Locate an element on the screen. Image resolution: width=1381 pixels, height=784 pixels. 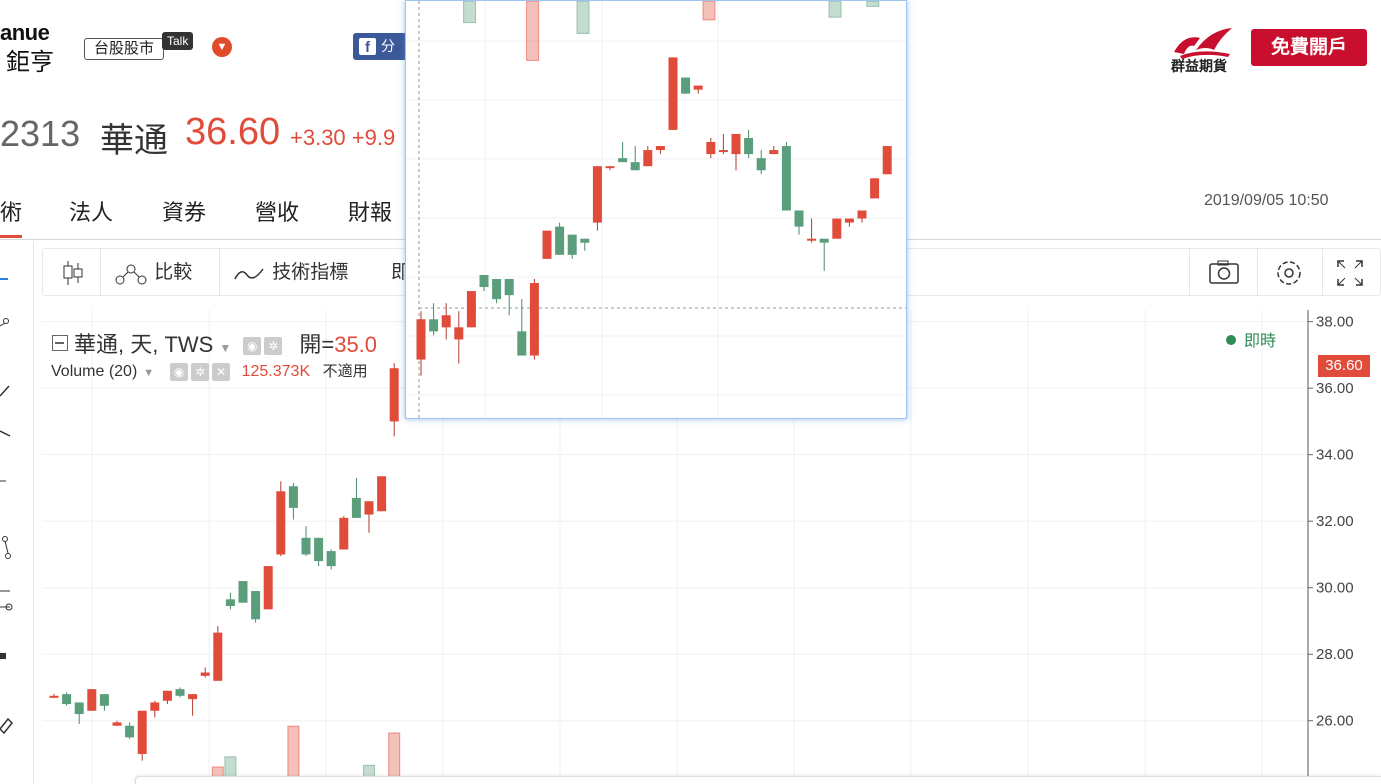
legend-dropdown-icon: ▼ is located at coordinates (225, 348).